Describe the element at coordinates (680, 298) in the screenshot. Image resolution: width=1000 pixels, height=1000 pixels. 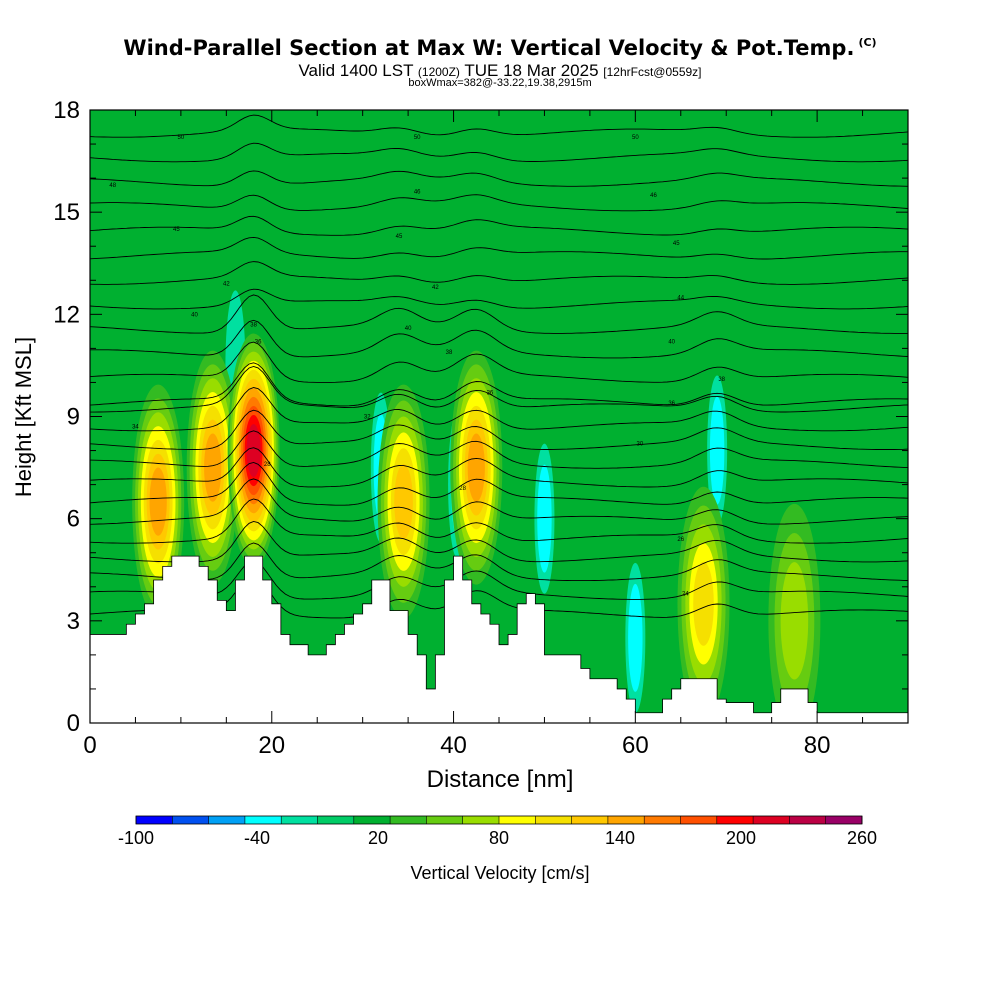
I see `theta-label: 44` at that location.